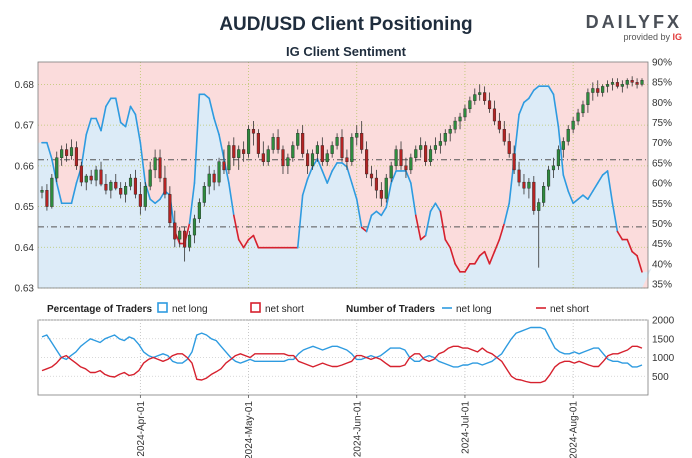 The image size is (692, 458). Describe the element at coordinates (677, 37) in the screenshot. I see `ig-logo: IG` at that location.